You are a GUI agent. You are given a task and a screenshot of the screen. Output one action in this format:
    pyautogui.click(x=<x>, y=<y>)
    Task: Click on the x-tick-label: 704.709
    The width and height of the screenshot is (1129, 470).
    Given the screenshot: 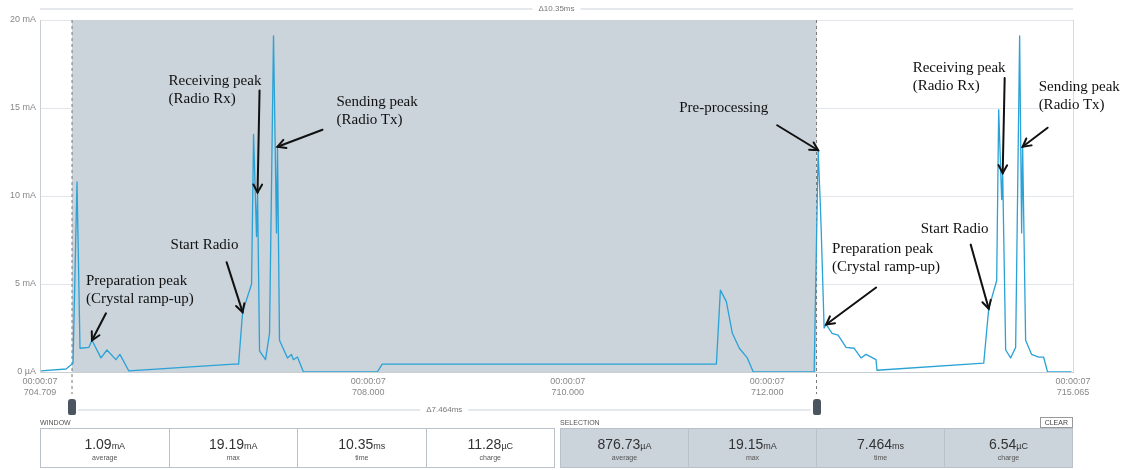 What is the action you would take?
    pyautogui.click(x=40, y=391)
    